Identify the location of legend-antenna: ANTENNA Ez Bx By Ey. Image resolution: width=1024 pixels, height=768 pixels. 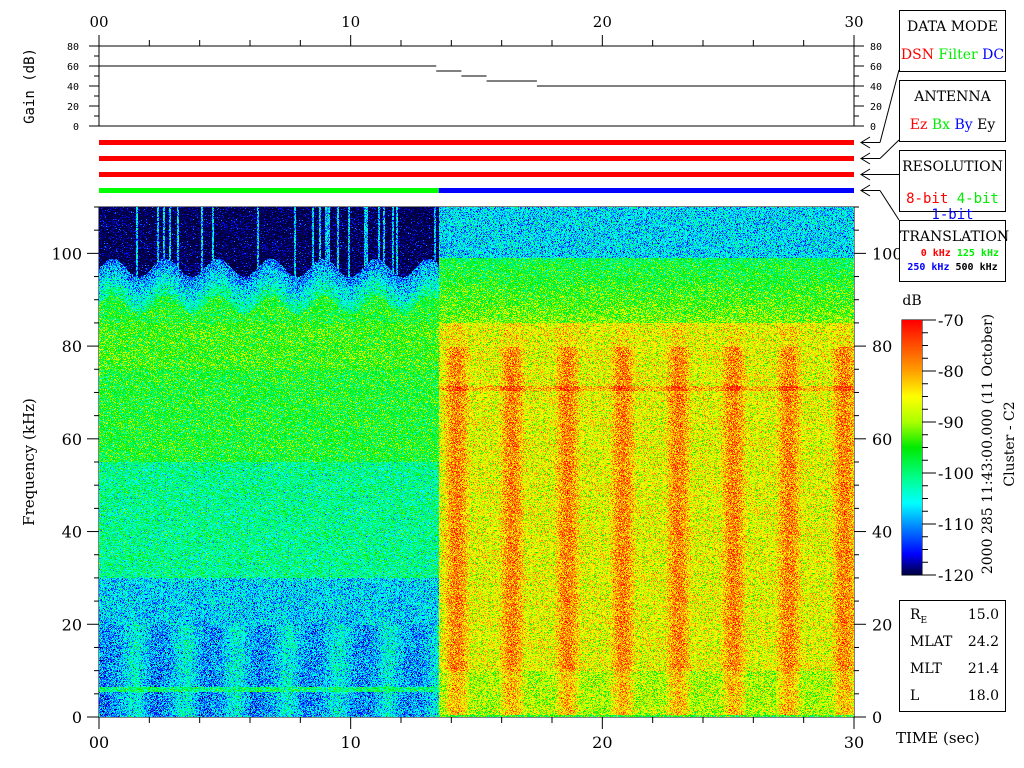
(952, 111).